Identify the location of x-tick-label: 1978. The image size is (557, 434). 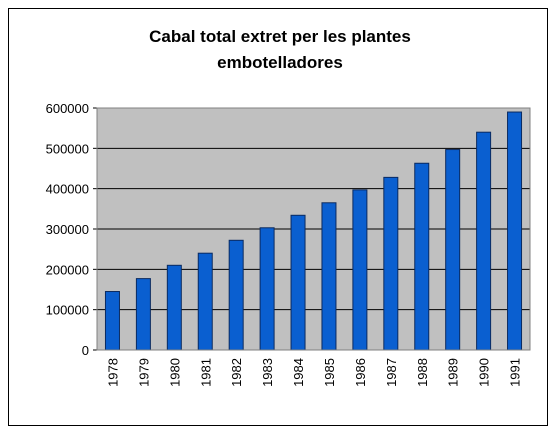
(112, 372).